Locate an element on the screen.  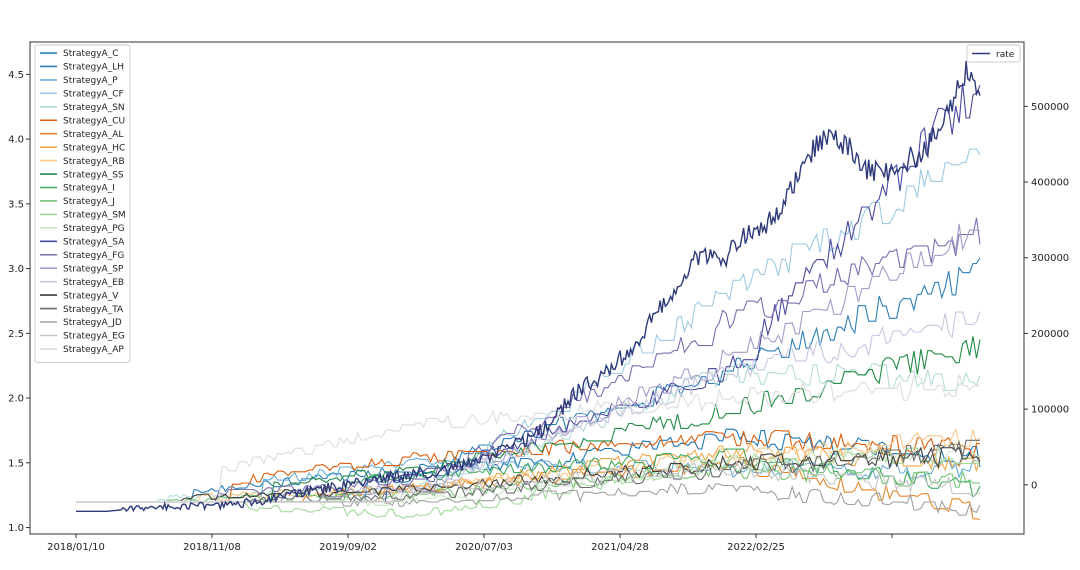
left-tick-label: 3.5 is located at coordinates (16, 204).